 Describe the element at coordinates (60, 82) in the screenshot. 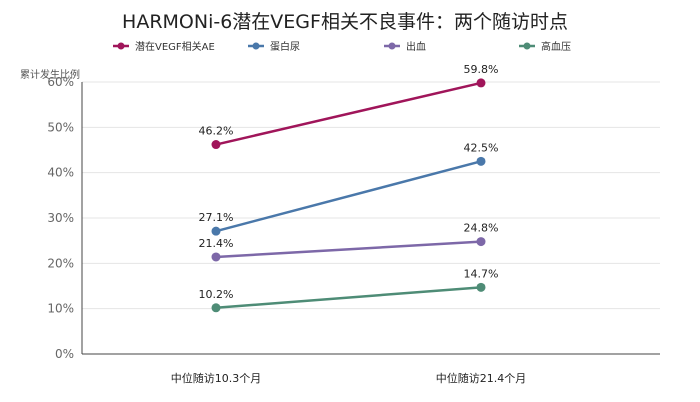

I see `y-tick-label: 60%` at that location.